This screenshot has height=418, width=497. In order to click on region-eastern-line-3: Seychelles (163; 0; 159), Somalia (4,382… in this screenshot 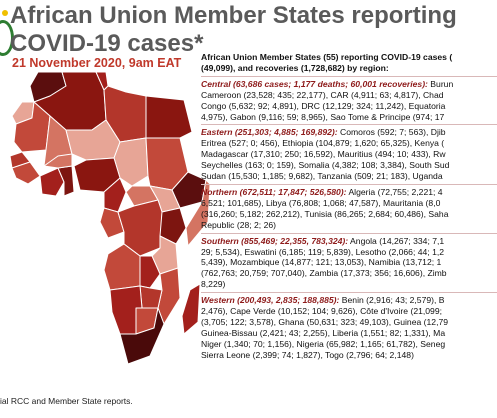, I will do `click(325, 165)`.